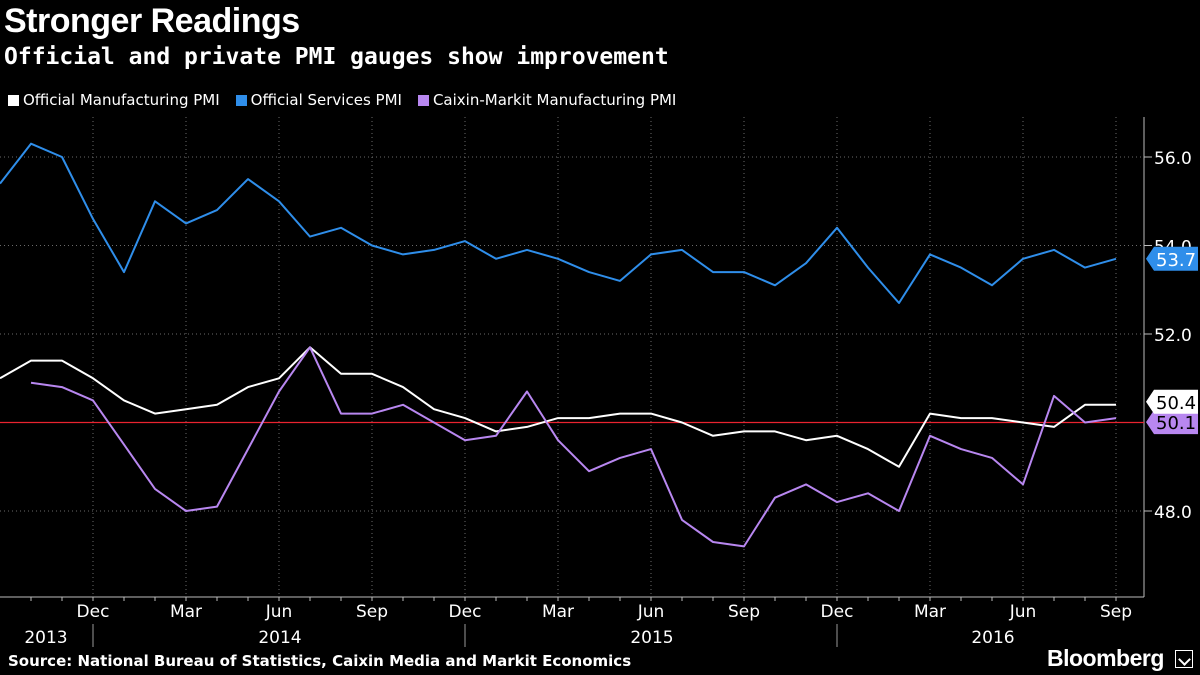 The image size is (1200, 675). What do you see at coordinates (279, 638) in the screenshot?
I see `year-label: 2014` at bounding box center [279, 638].